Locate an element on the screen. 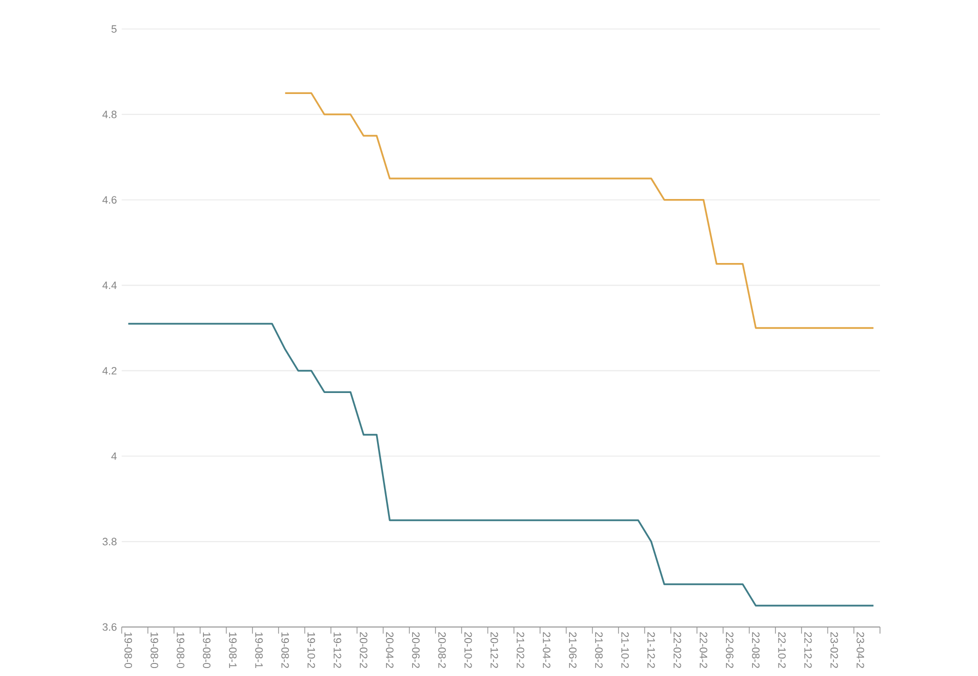 This screenshot has height=676, width=978. x-tick-label: 20-10-2 is located at coordinates (468, 650).